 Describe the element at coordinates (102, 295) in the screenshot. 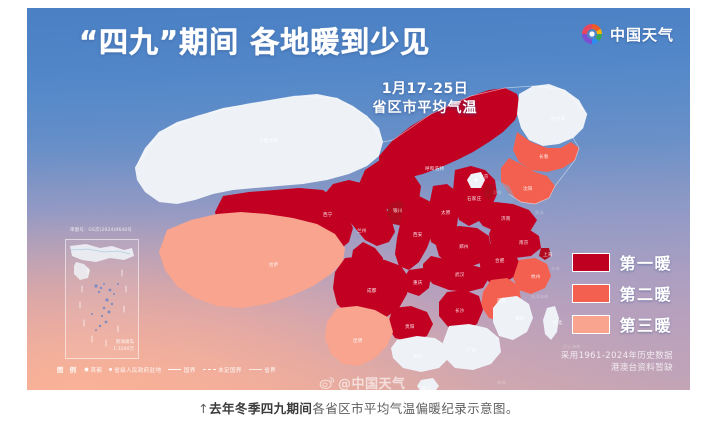

I see `inset-map-svg` at that location.